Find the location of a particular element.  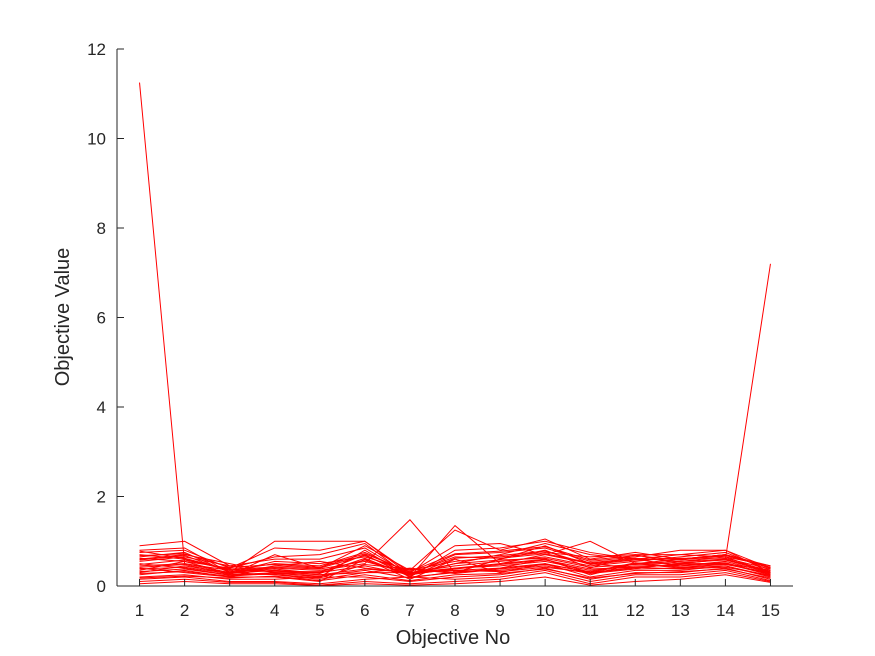

y-axis-label: Objective Value is located at coordinates (63, 317).